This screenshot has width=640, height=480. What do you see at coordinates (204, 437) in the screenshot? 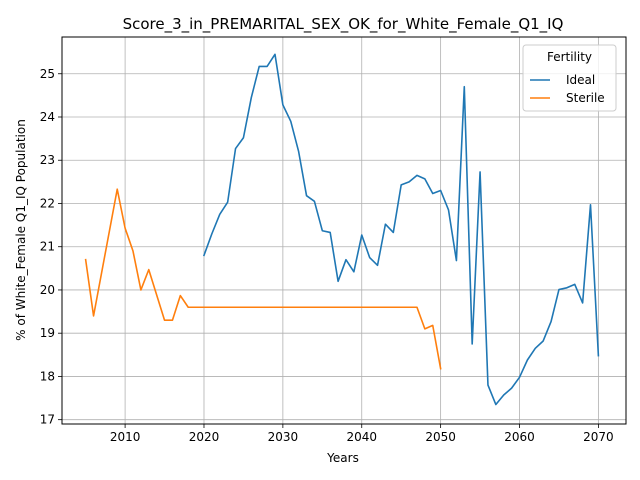
I see `x-tick-label: 2020` at bounding box center [204, 437].